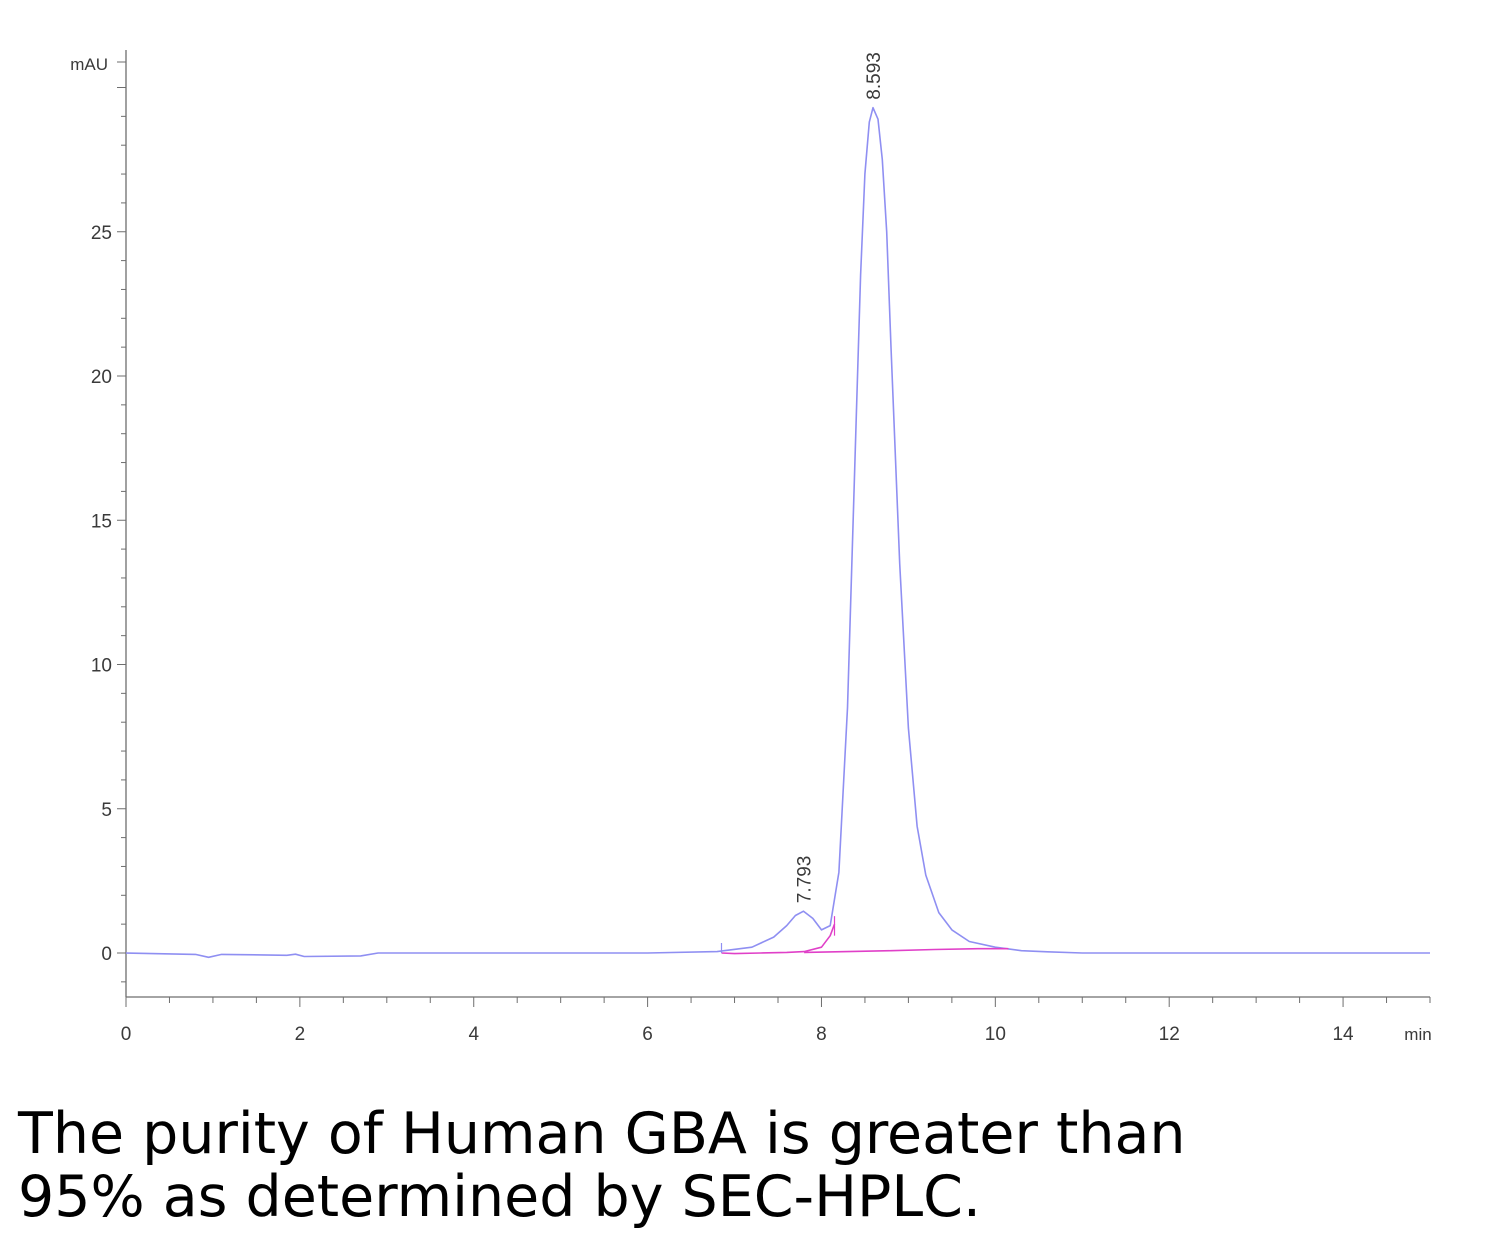 The height and width of the screenshot is (1252, 1500). I want to click on x-tick-label: 14, so click(1343, 1034).